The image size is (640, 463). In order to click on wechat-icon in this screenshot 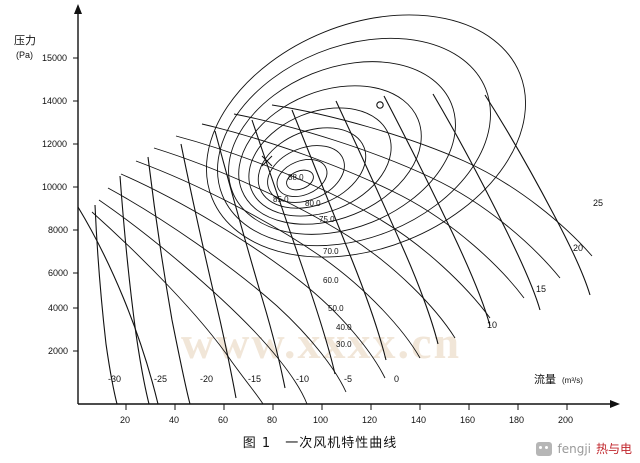, I will do `click(544, 448)`.